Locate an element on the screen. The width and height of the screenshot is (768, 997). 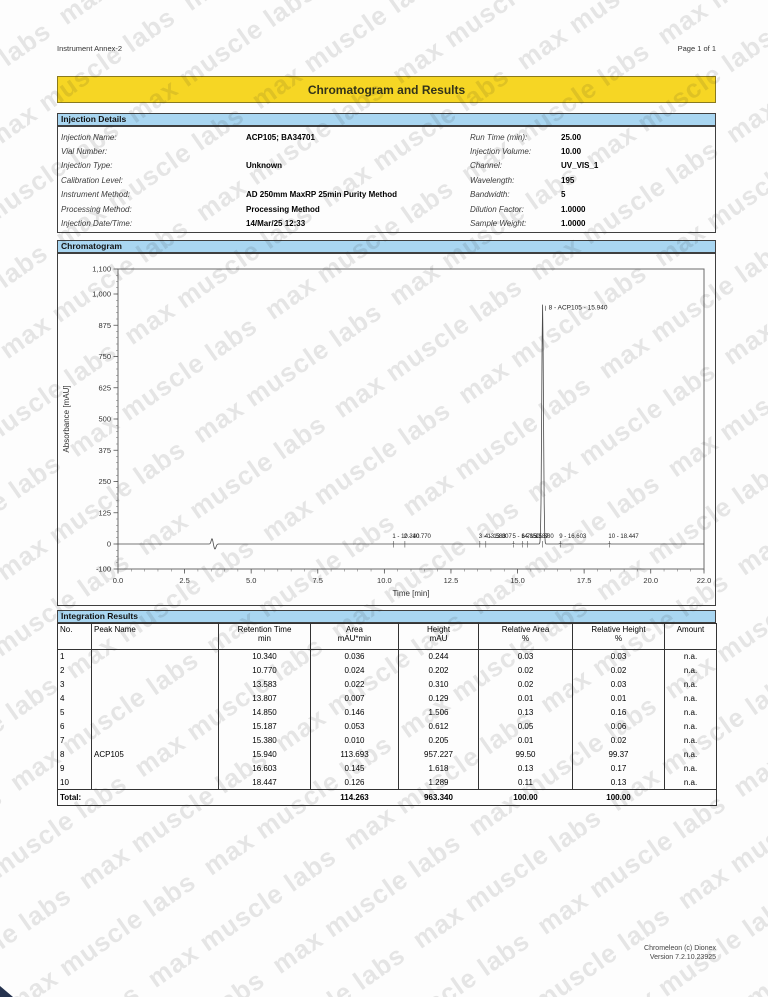
field-value: Unknown is located at coordinates (264, 166).